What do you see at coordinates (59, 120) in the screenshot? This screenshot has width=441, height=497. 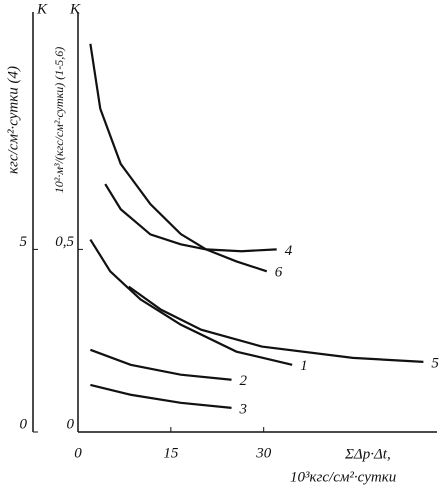 I see `y-label: 10²·м³/(кгс/см²·сутки) (1-5,6)` at bounding box center [59, 120].